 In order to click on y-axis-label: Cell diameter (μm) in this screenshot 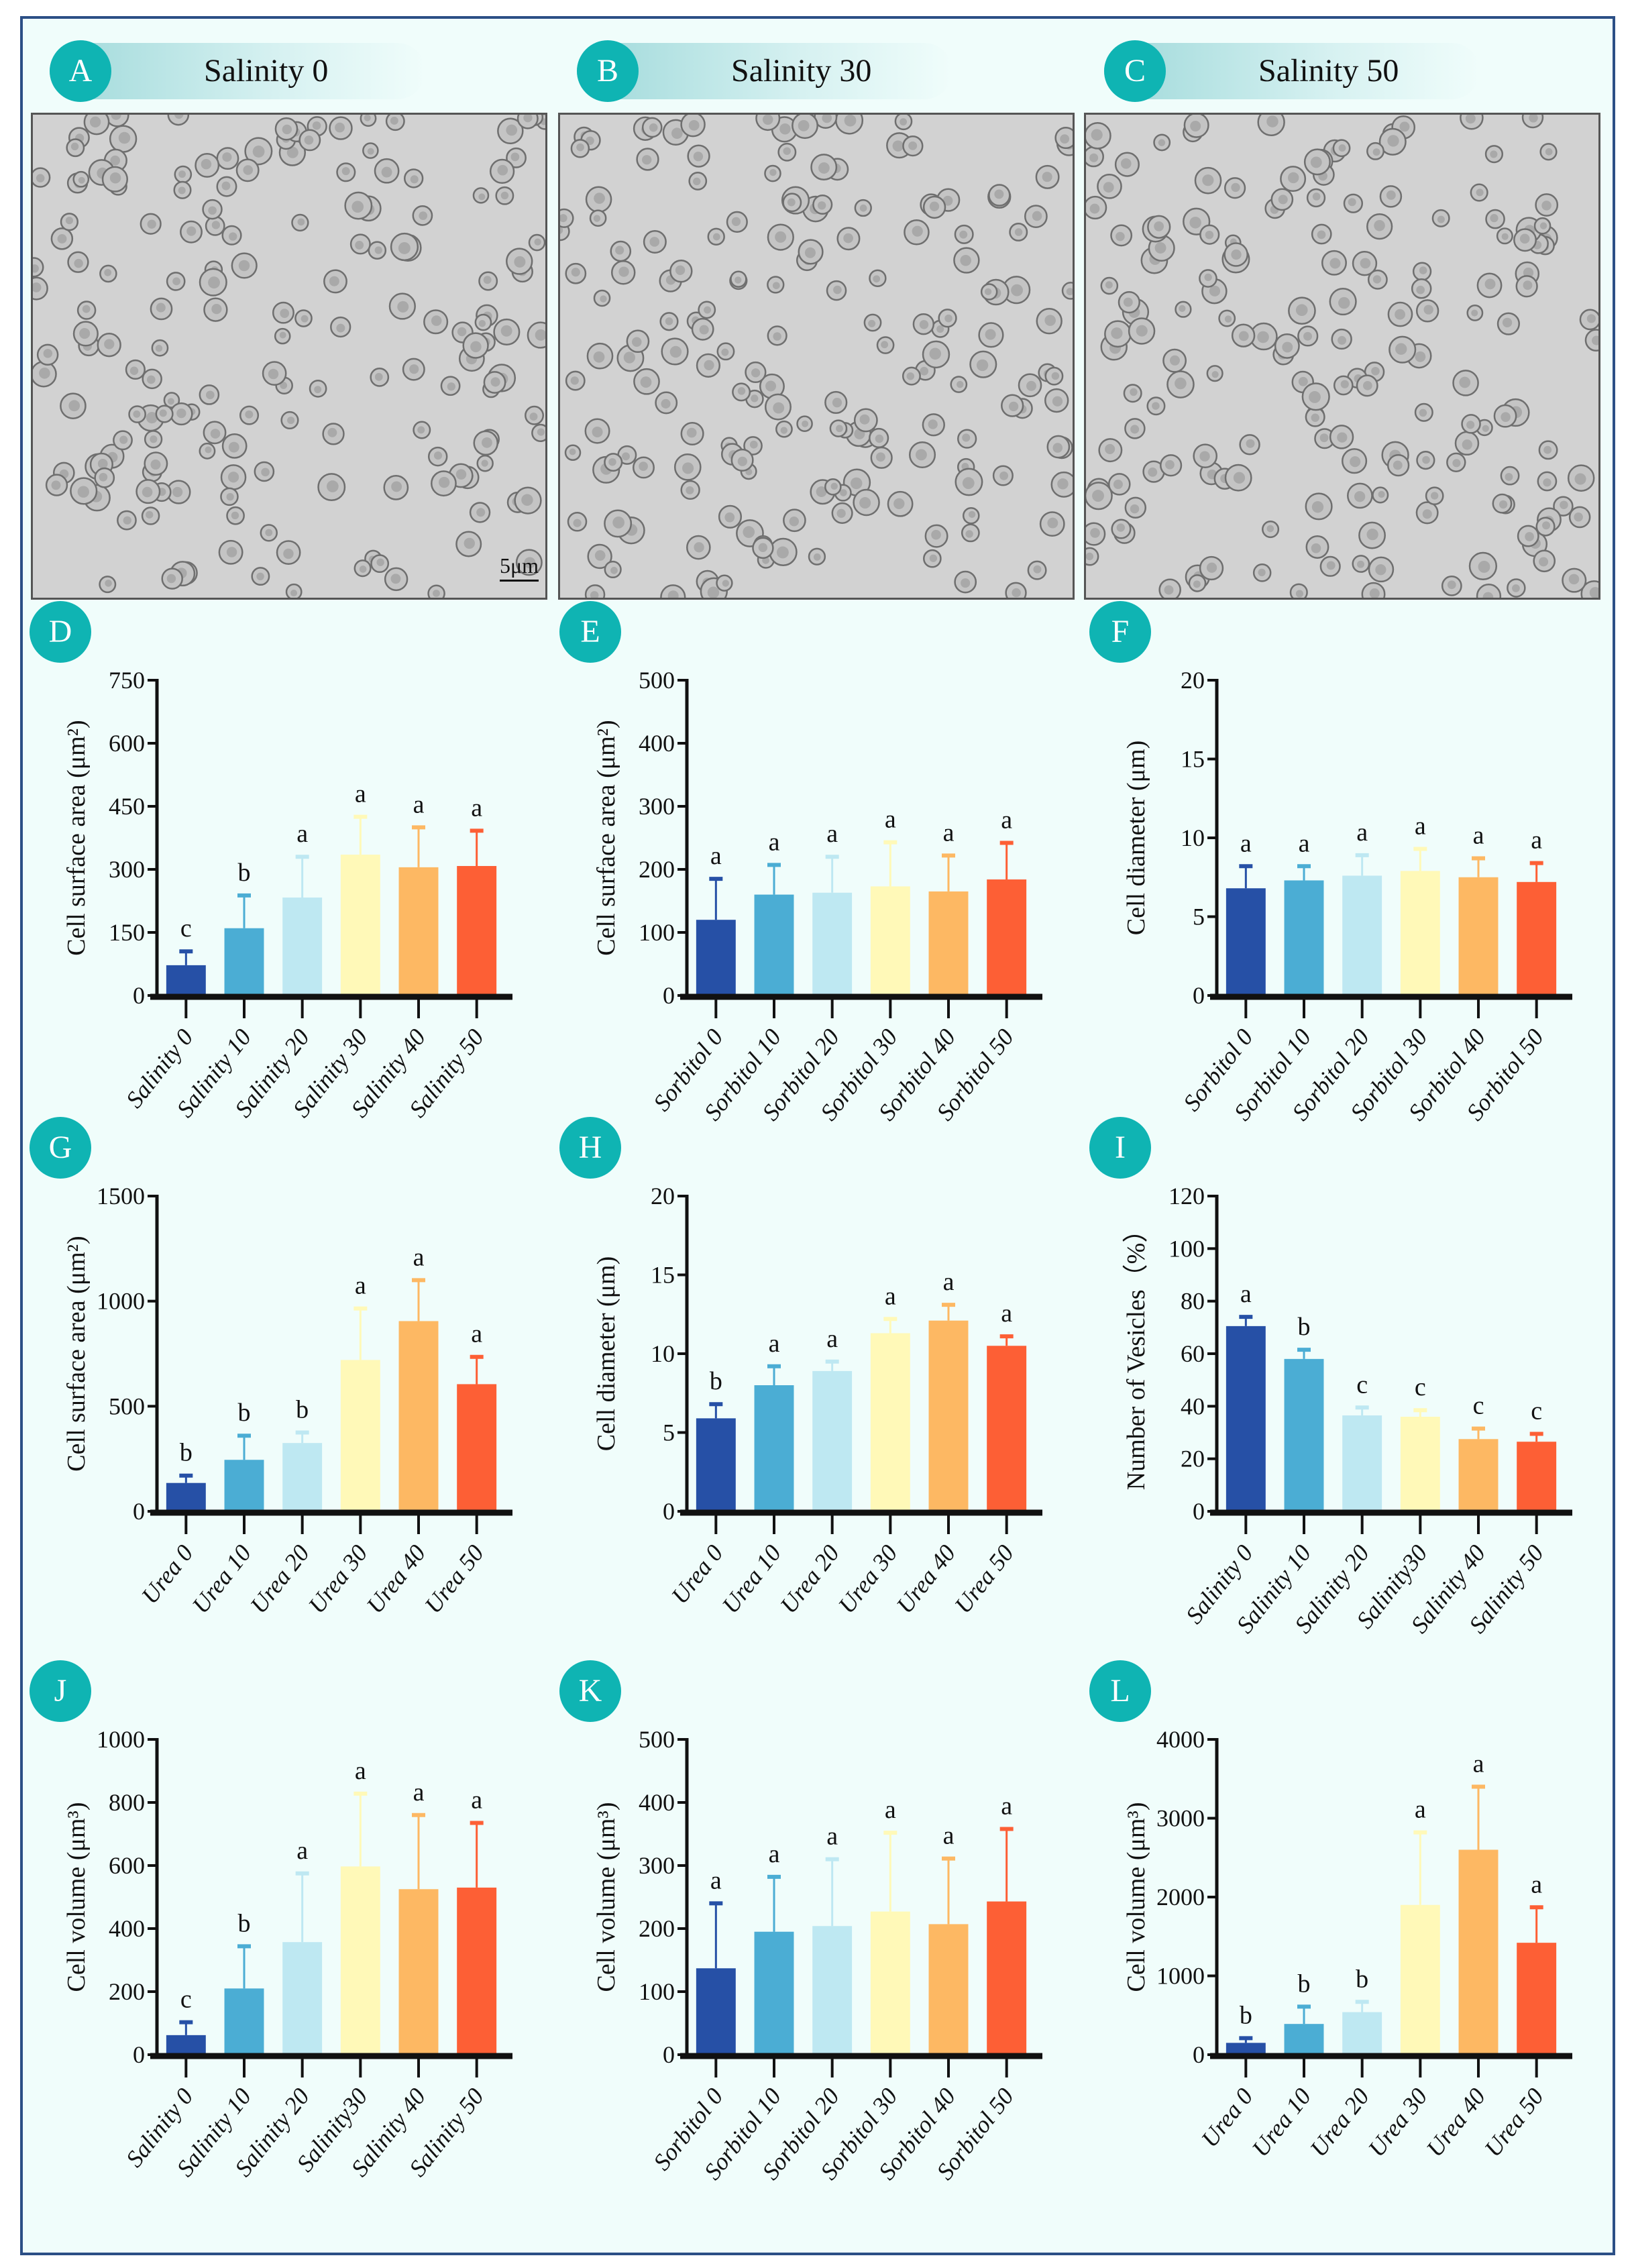, I will do `click(606, 1354)`.